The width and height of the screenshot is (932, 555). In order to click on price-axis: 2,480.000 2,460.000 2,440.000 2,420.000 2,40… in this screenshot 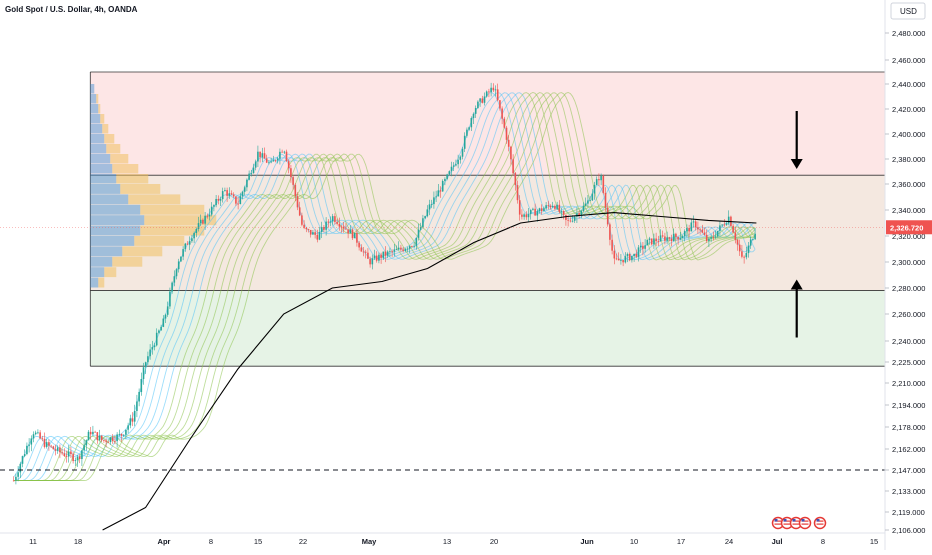, I will do `click(905, 282)`.